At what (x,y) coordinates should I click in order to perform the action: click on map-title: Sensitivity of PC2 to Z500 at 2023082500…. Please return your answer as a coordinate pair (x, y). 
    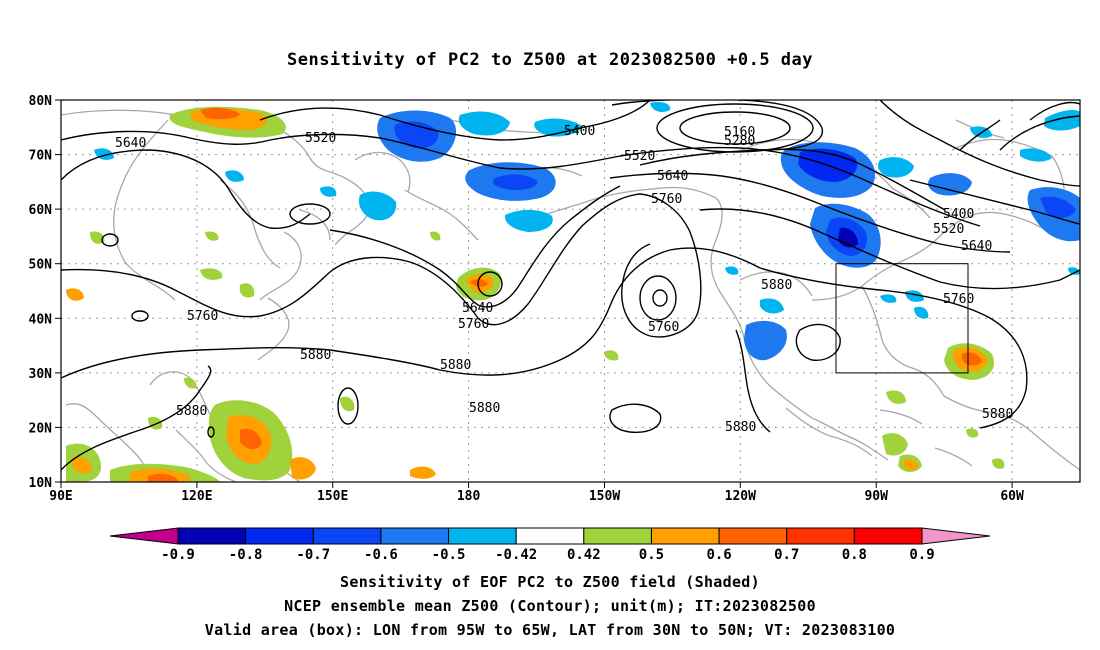
    Looking at the image, I should click on (549, 60).